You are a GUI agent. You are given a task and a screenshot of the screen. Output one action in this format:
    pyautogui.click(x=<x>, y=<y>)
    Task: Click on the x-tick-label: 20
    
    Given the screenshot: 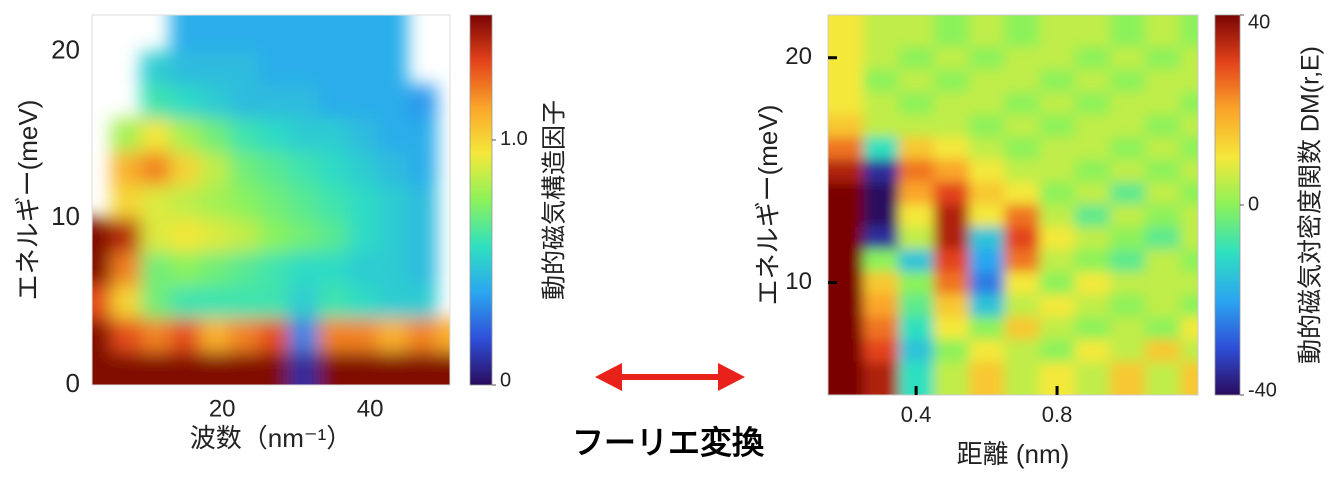 What is the action you would take?
    pyautogui.click(x=222, y=408)
    